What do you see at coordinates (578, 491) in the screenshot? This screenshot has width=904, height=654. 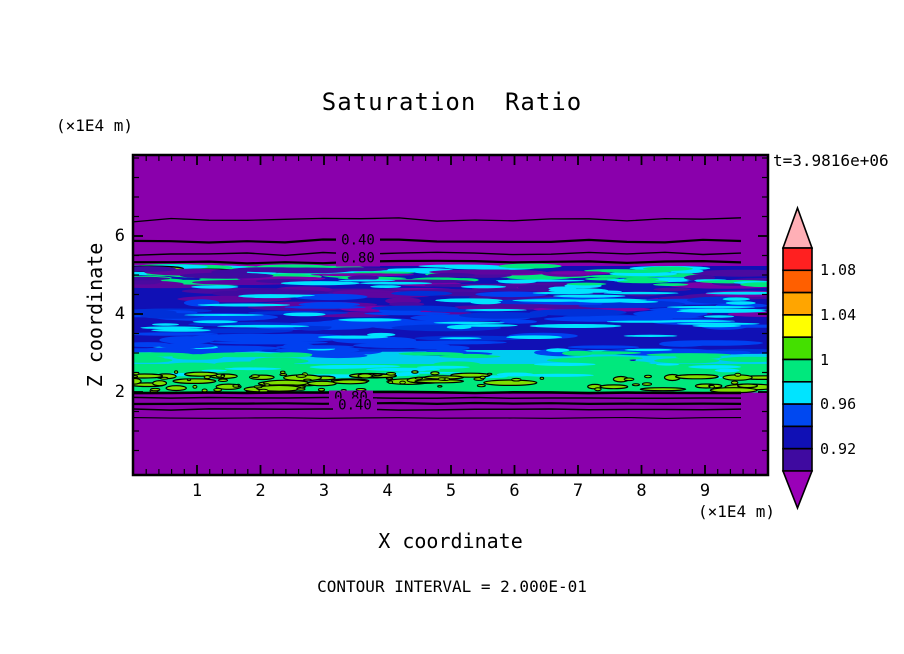 I see `x-tick-label: 7` at bounding box center [578, 491].